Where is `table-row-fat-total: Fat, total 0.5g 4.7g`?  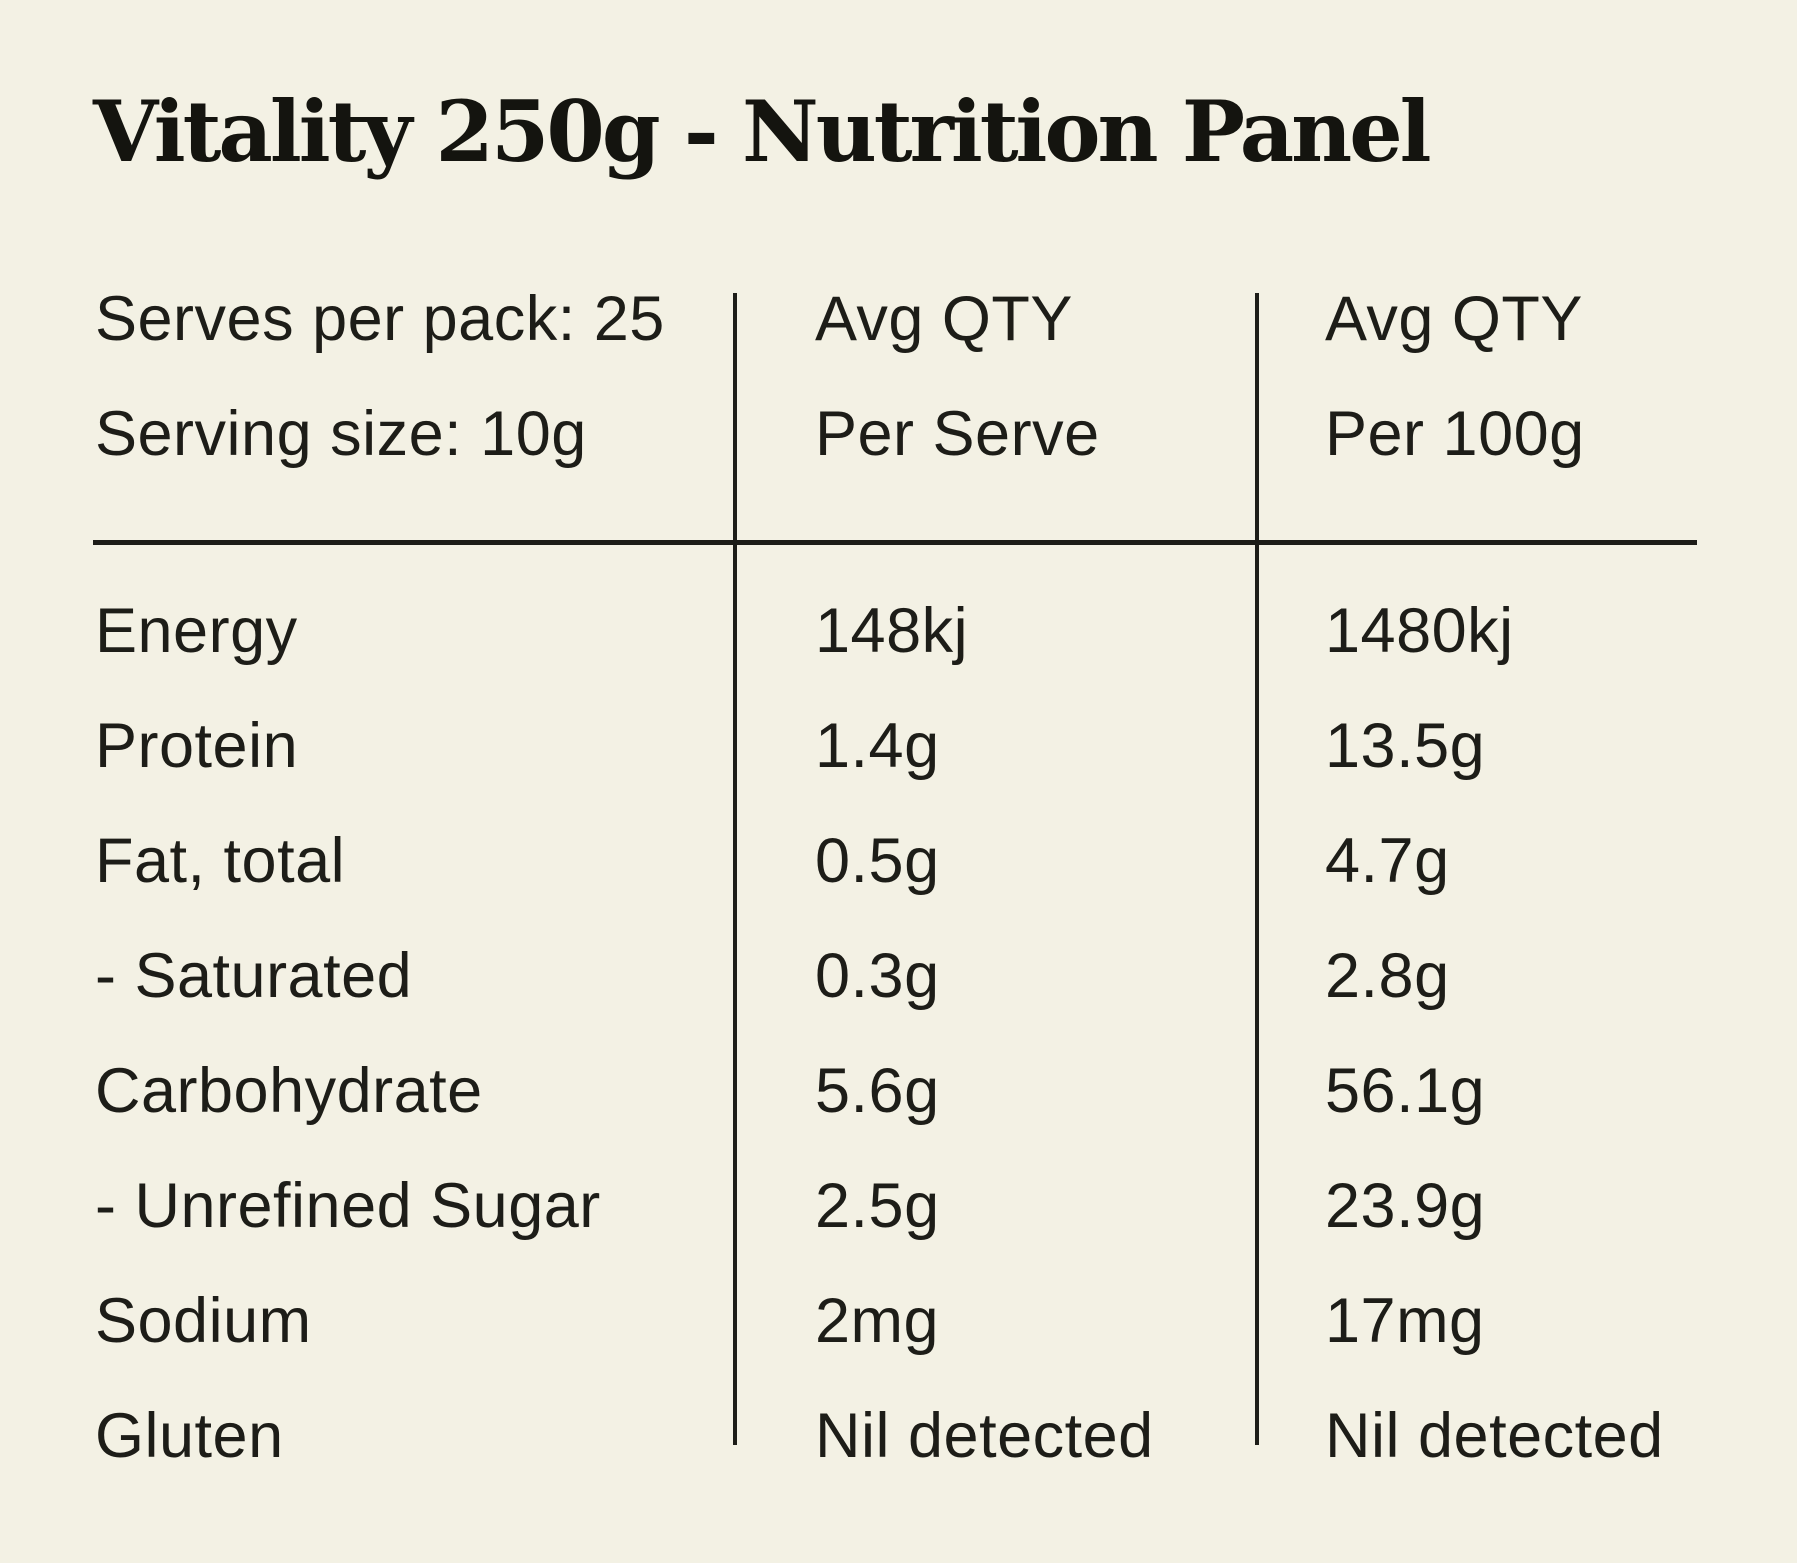 table-row-fat-total: Fat, total 0.5g 4.7g is located at coordinates (897, 861).